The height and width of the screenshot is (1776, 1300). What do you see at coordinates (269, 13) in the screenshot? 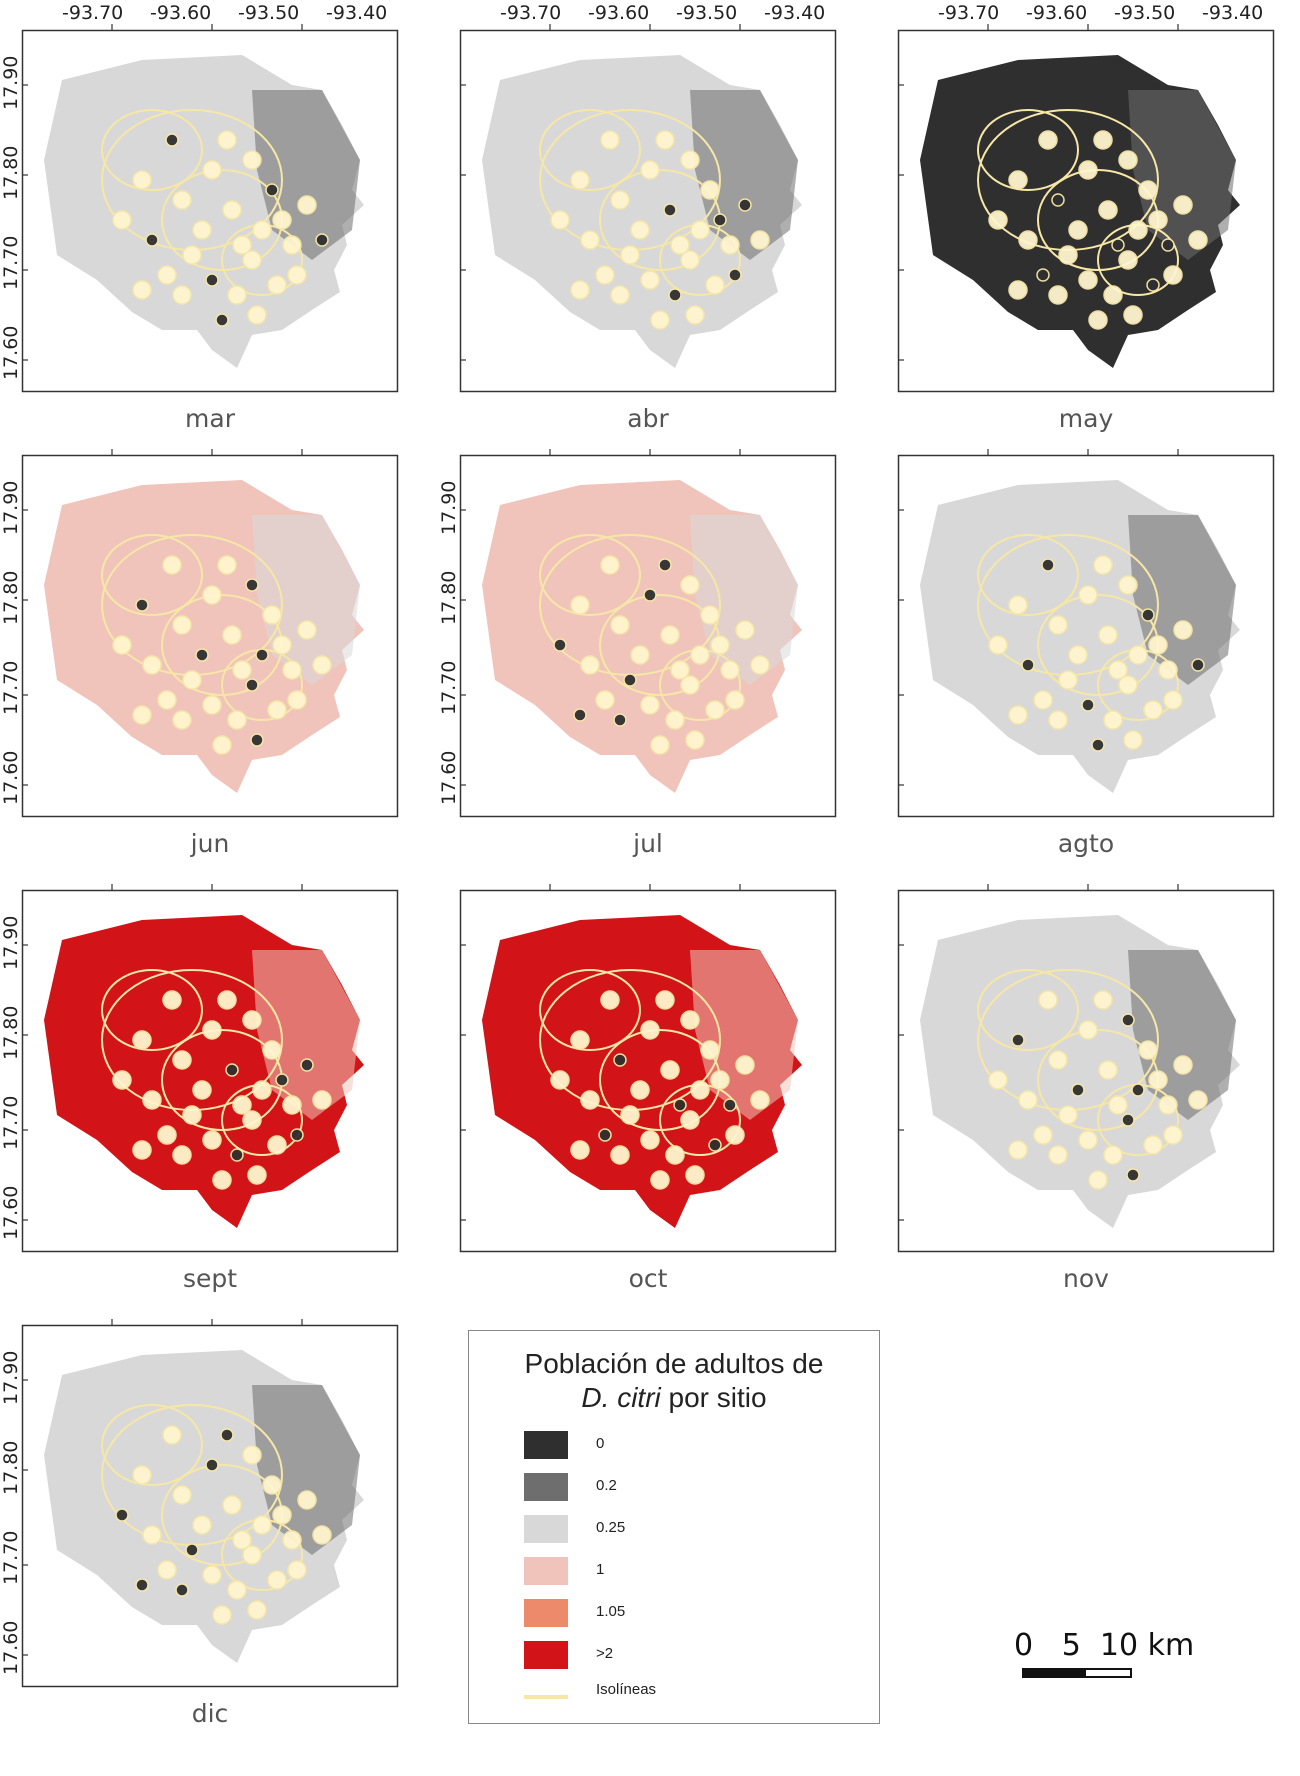
I see `x-tick-label: -93.50` at bounding box center [269, 13].